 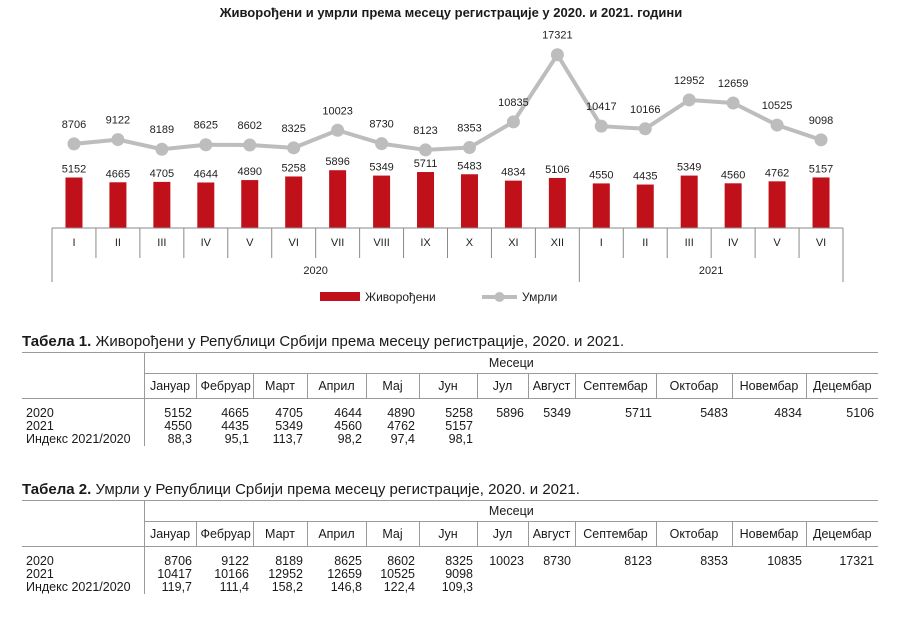 I want to click on table-cell: 98,1, so click(x=460, y=439).